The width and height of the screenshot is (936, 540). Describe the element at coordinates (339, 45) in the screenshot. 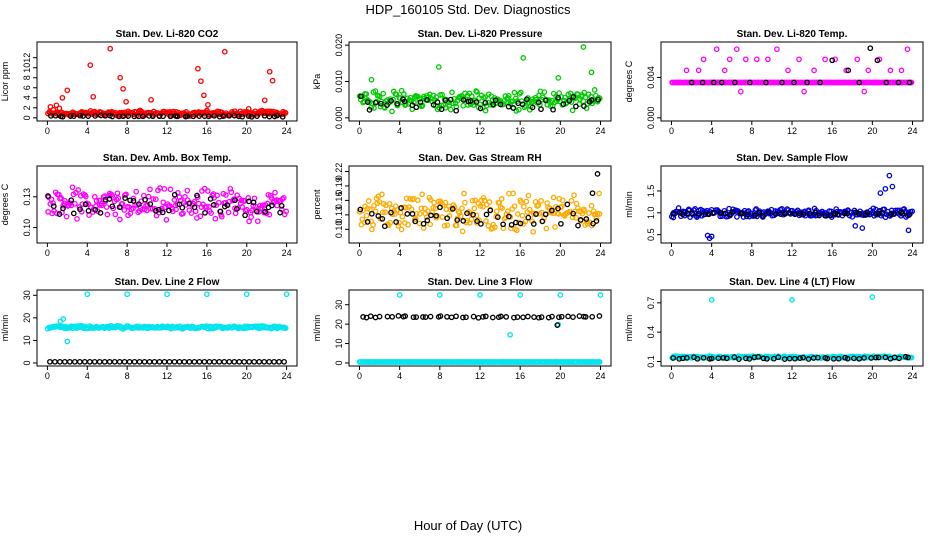

I see `y-tick-label: 0.020` at that location.